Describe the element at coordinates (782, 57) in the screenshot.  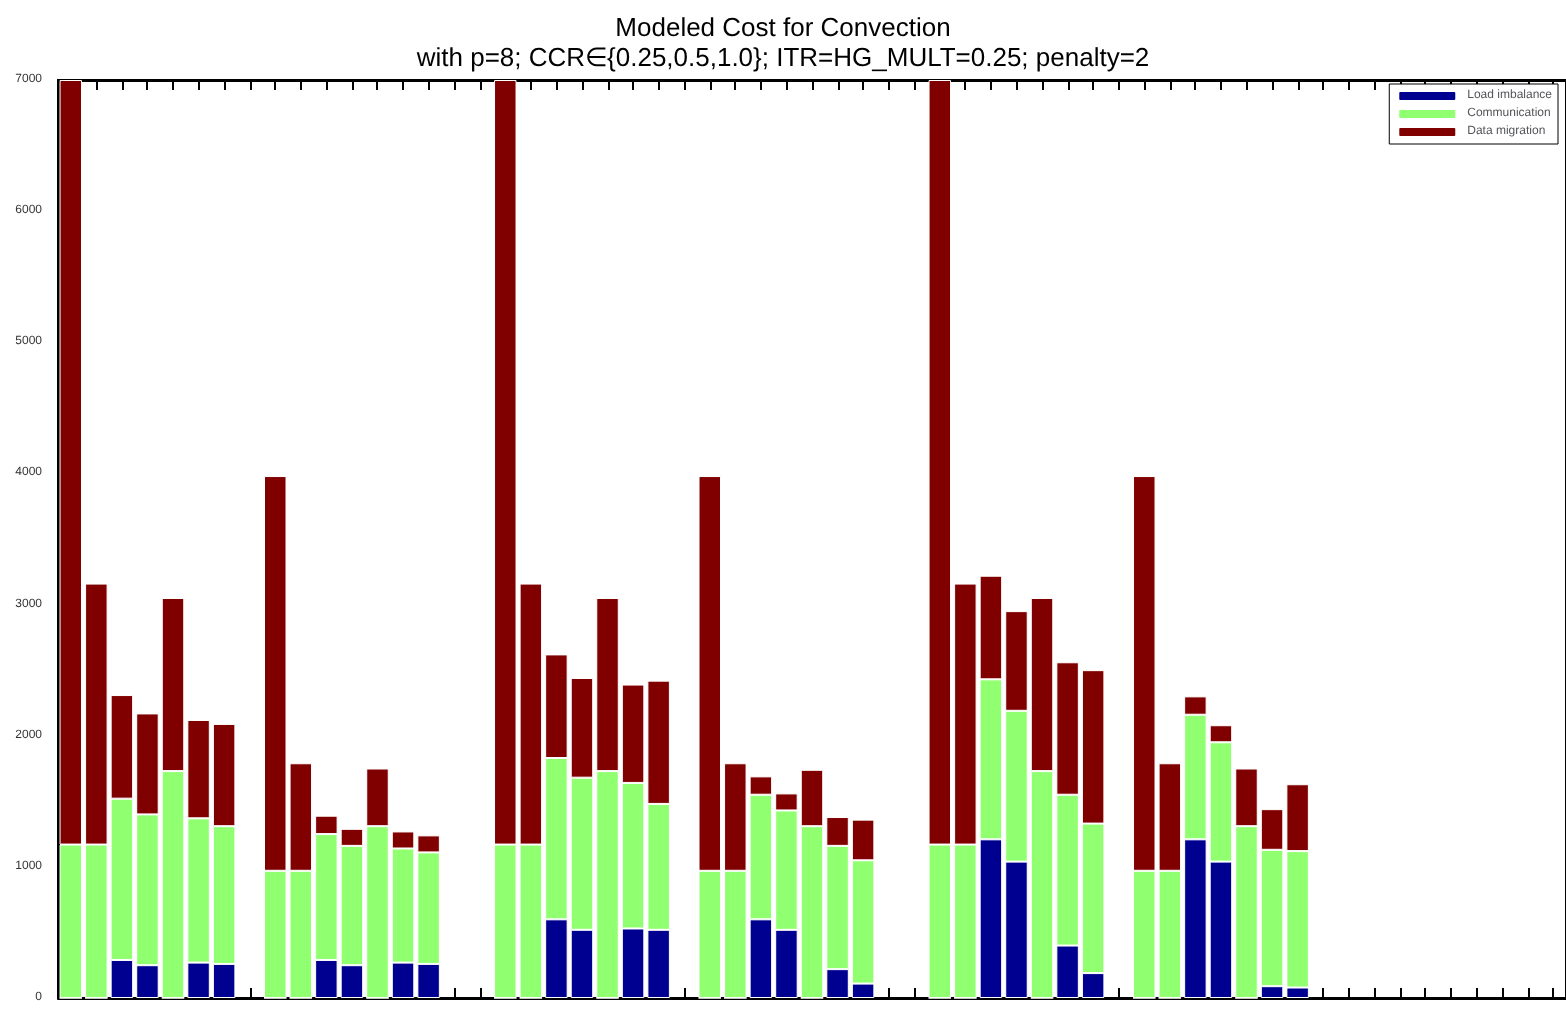
I see `chart-subtitle: with p=8; CCR∈{0.25,0.5,1.0}; ITR=HG_MULT=0.25; penalty=2` at that location.